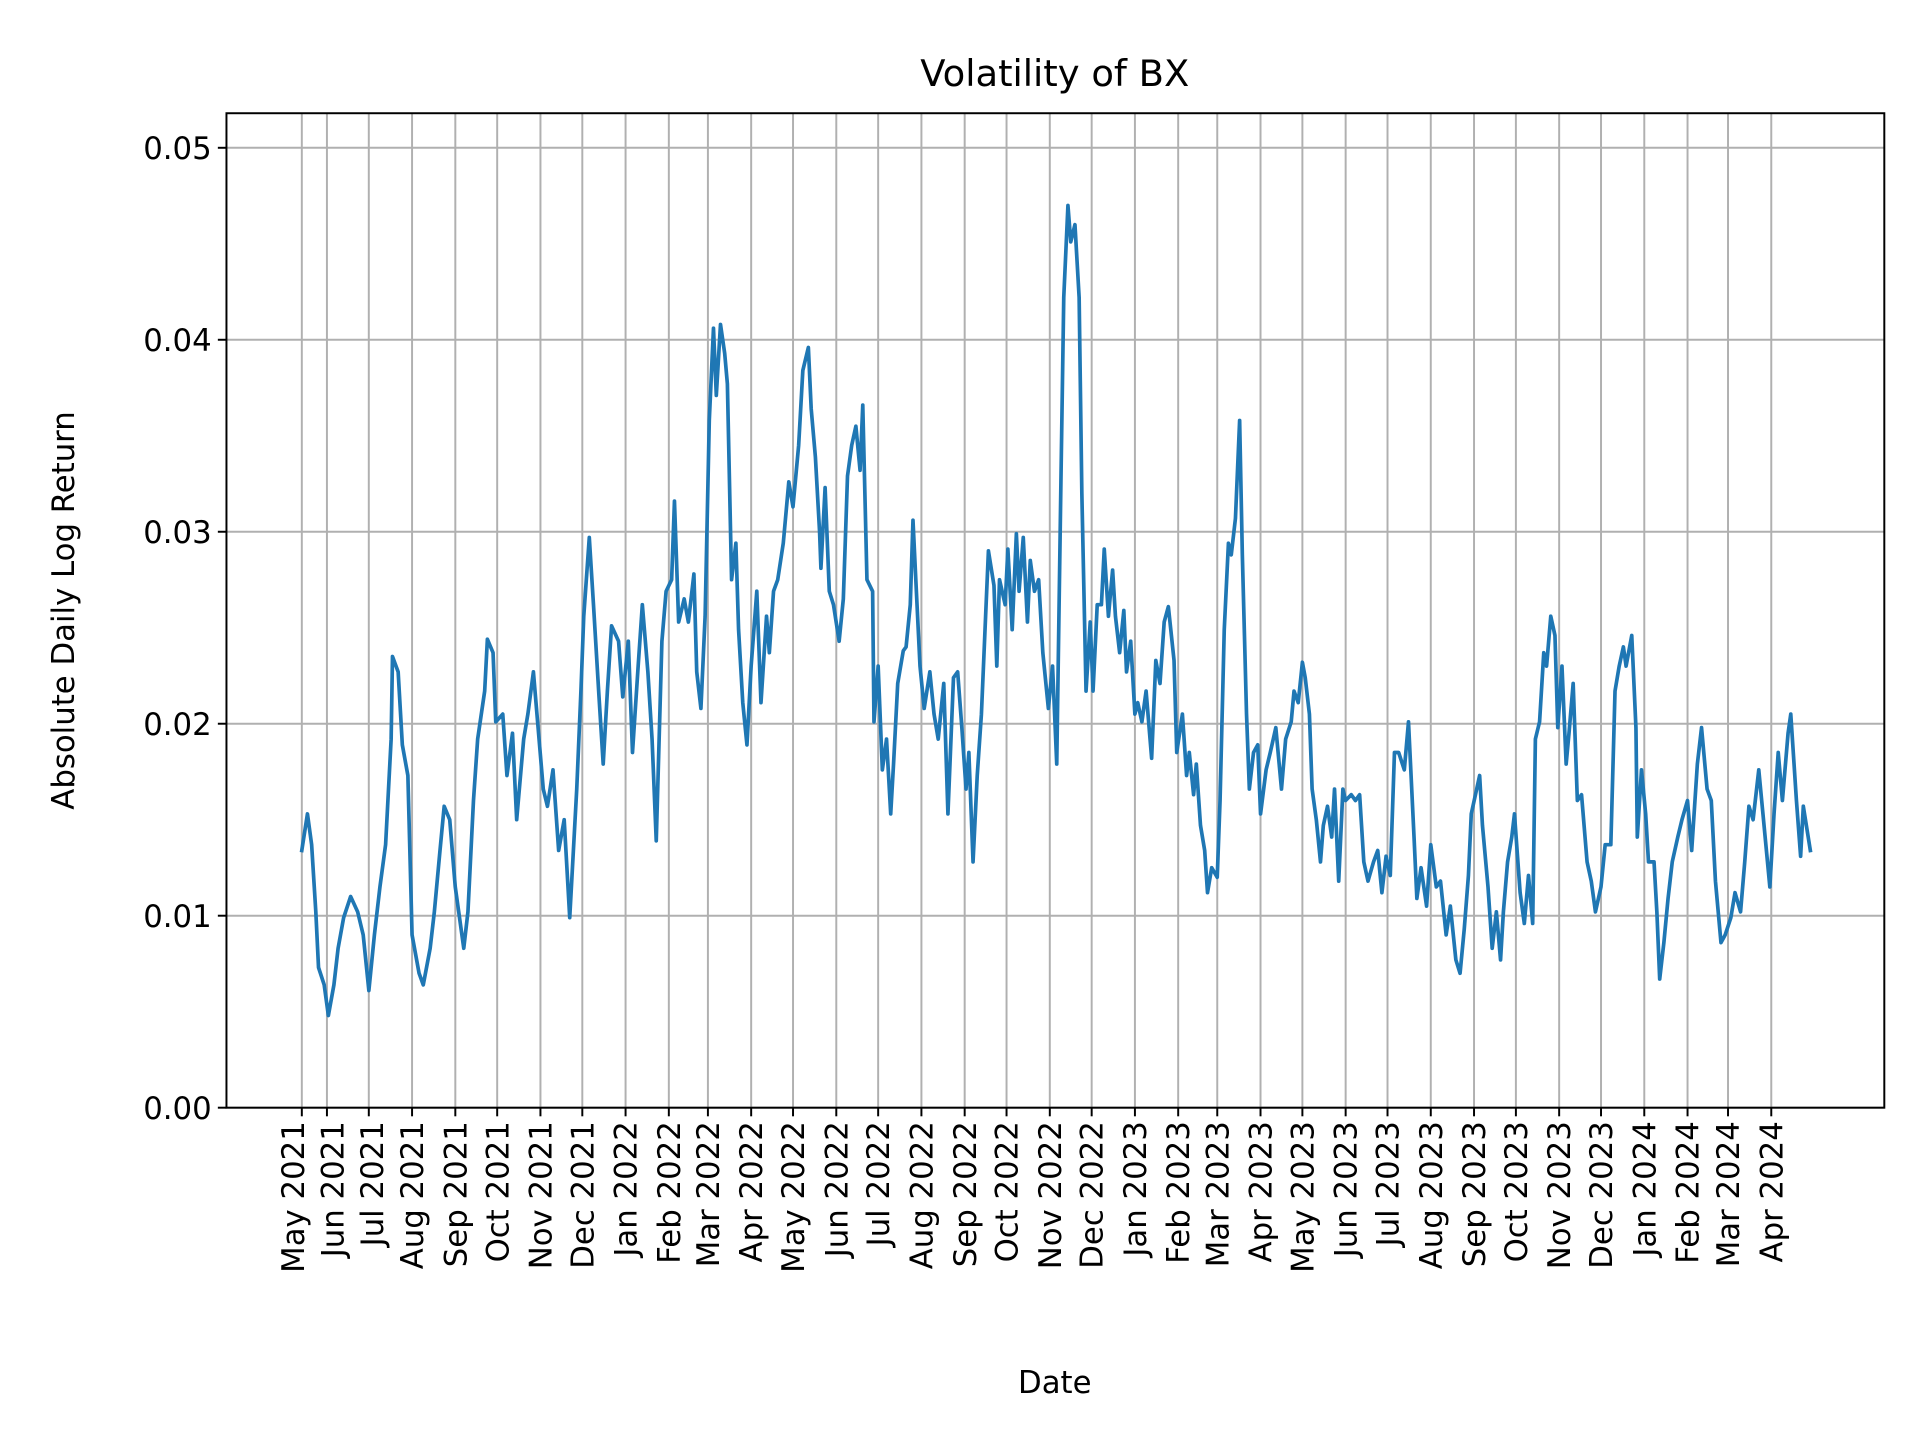 This screenshot has width=1920, height=1440. I want to click on y-tick-label: 0.02, so click(177, 725).